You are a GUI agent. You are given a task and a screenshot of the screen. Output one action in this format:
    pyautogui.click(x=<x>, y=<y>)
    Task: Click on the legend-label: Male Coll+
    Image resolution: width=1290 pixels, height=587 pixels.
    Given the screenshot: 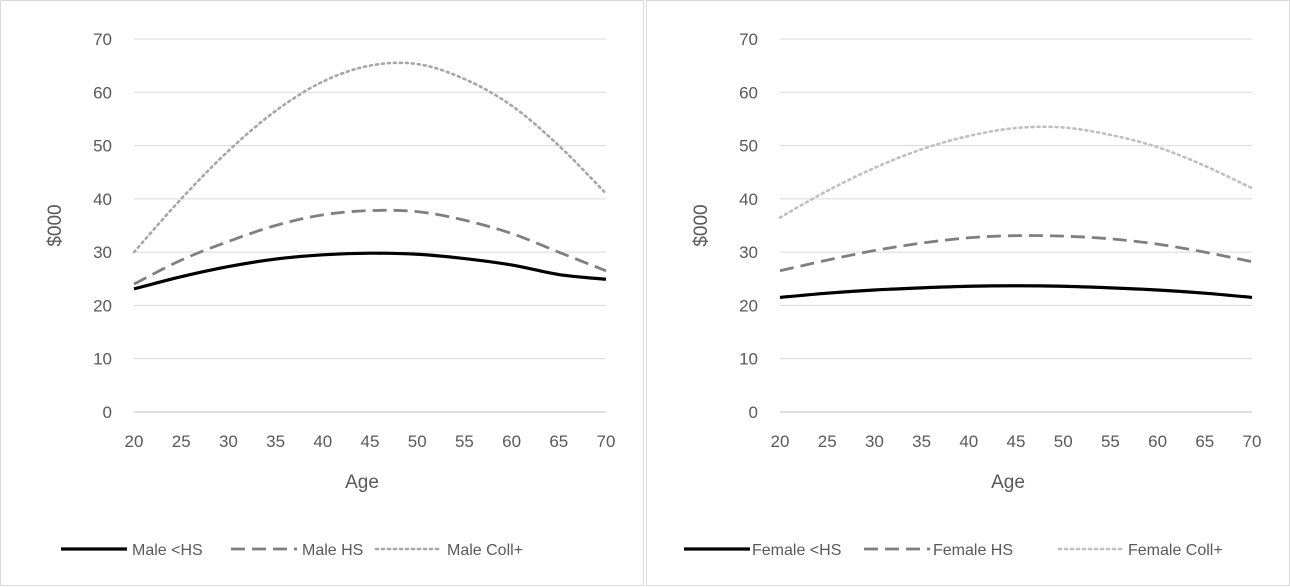 What is the action you would take?
    pyautogui.click(x=485, y=550)
    